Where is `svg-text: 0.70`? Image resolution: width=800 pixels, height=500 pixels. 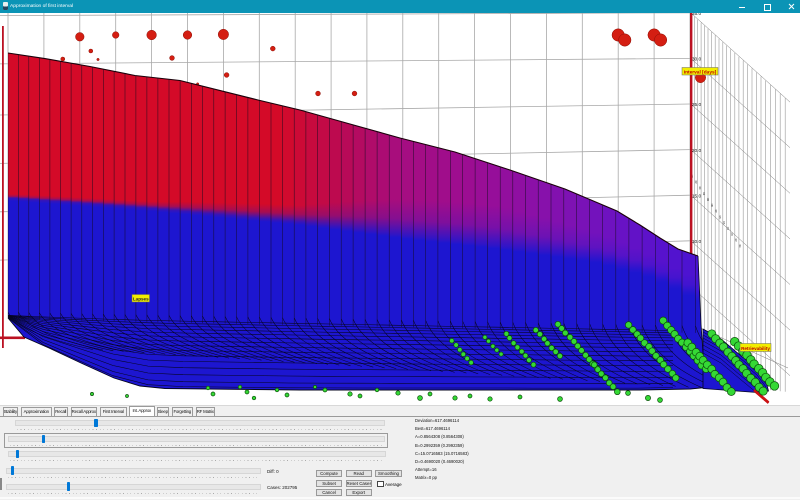
svg-text: 0.70 is located at coordinates (731, 235).